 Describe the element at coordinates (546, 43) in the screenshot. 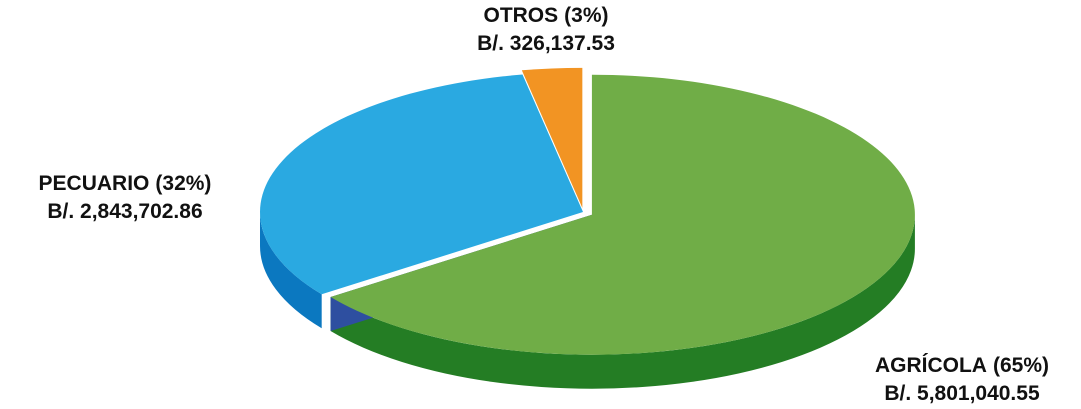

I see `amount-label: B/. 326,137.53` at that location.